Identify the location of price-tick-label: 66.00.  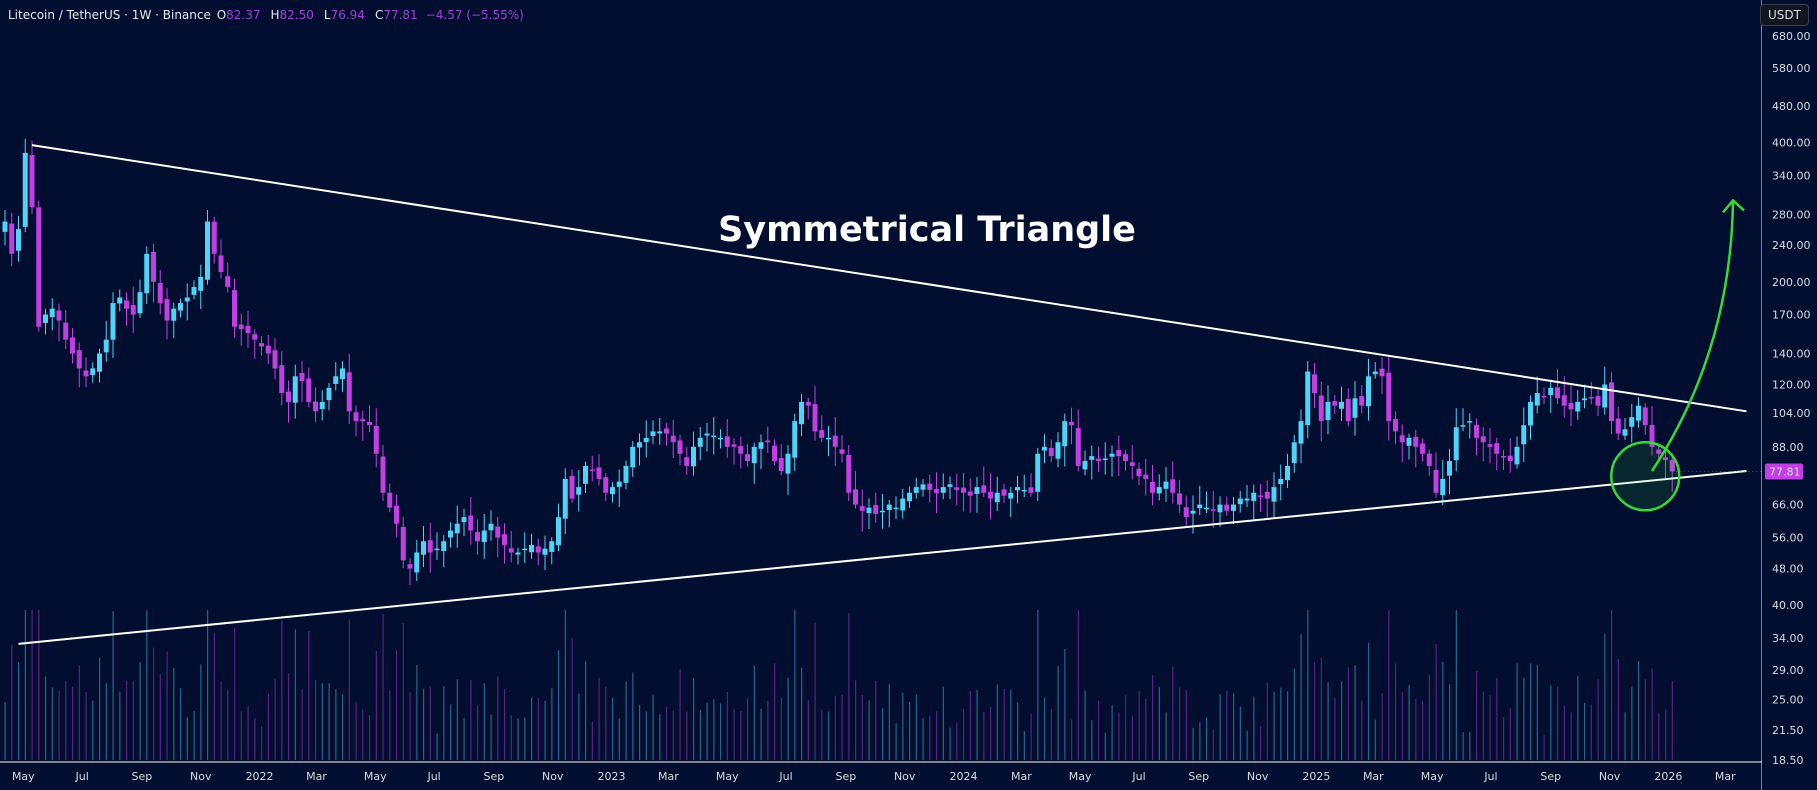
(1788, 505).